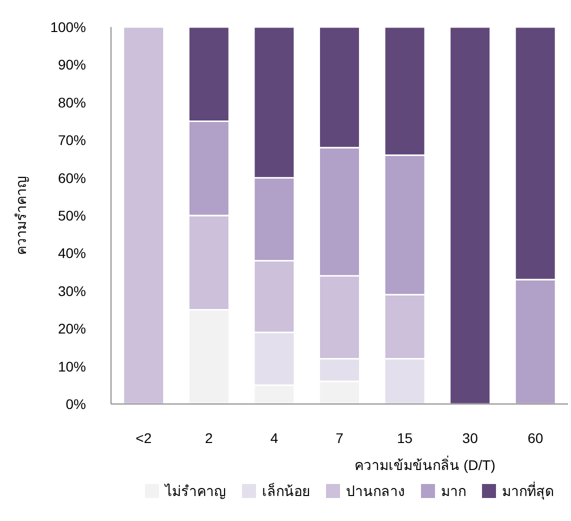  What do you see at coordinates (72, 290) in the screenshot?
I see `y-tick-label: 30%` at bounding box center [72, 290].